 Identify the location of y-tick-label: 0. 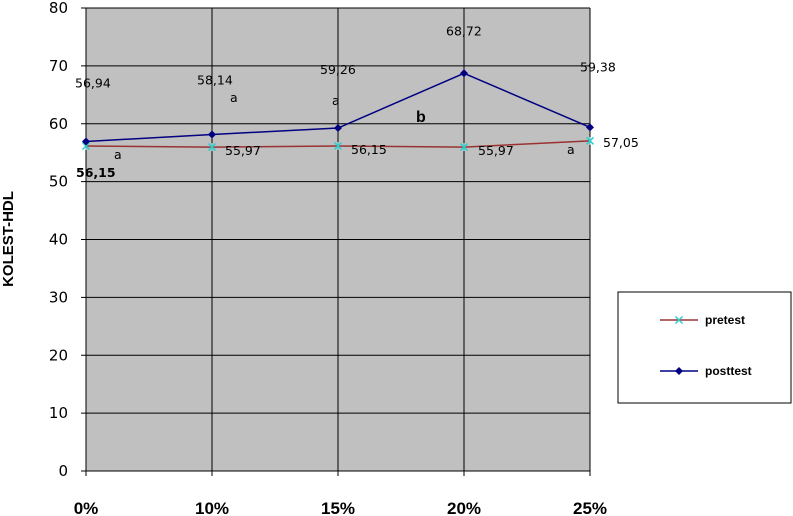
(63, 471).